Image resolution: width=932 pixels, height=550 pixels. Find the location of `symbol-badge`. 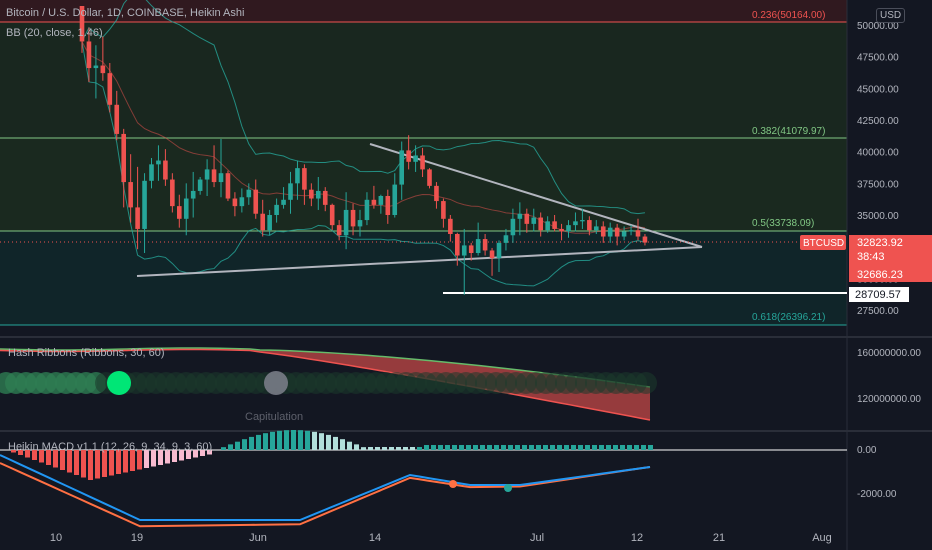

symbol-badge is located at coordinates (823, 242).